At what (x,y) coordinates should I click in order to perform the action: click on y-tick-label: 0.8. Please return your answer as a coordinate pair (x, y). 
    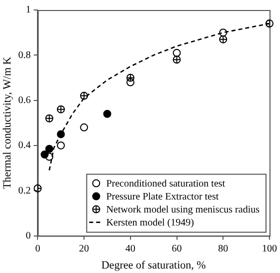
    Looking at the image, I should click on (24, 55).